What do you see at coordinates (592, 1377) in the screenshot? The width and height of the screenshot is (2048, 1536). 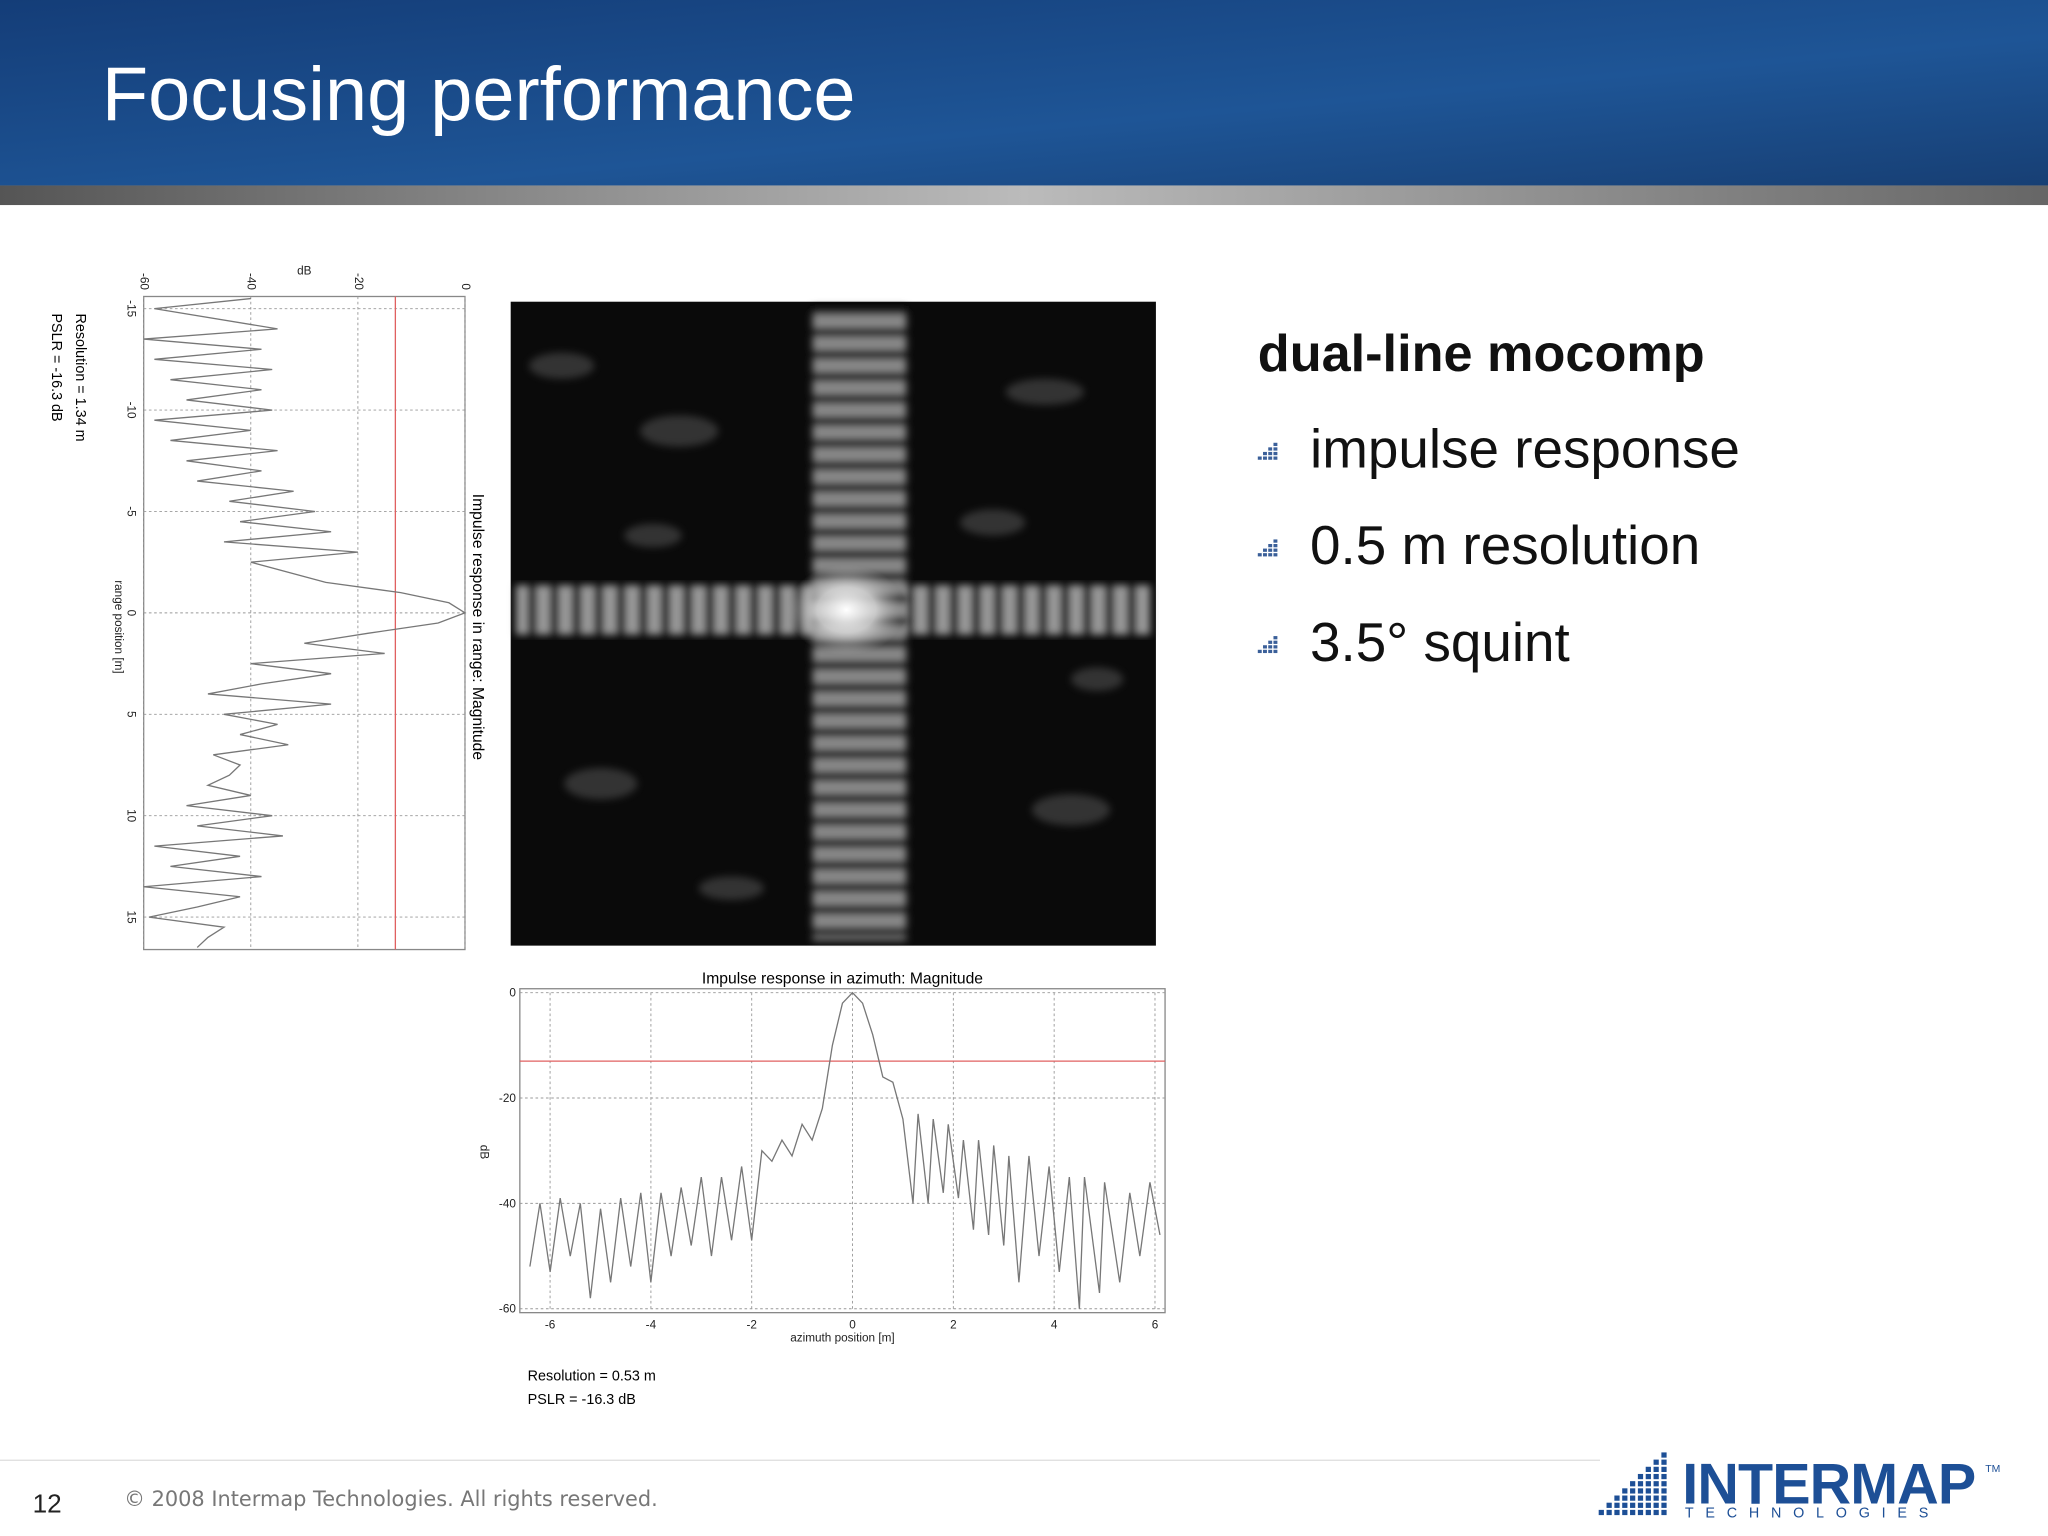 I see `annotation: Resolution = 0.53 m` at bounding box center [592, 1377].